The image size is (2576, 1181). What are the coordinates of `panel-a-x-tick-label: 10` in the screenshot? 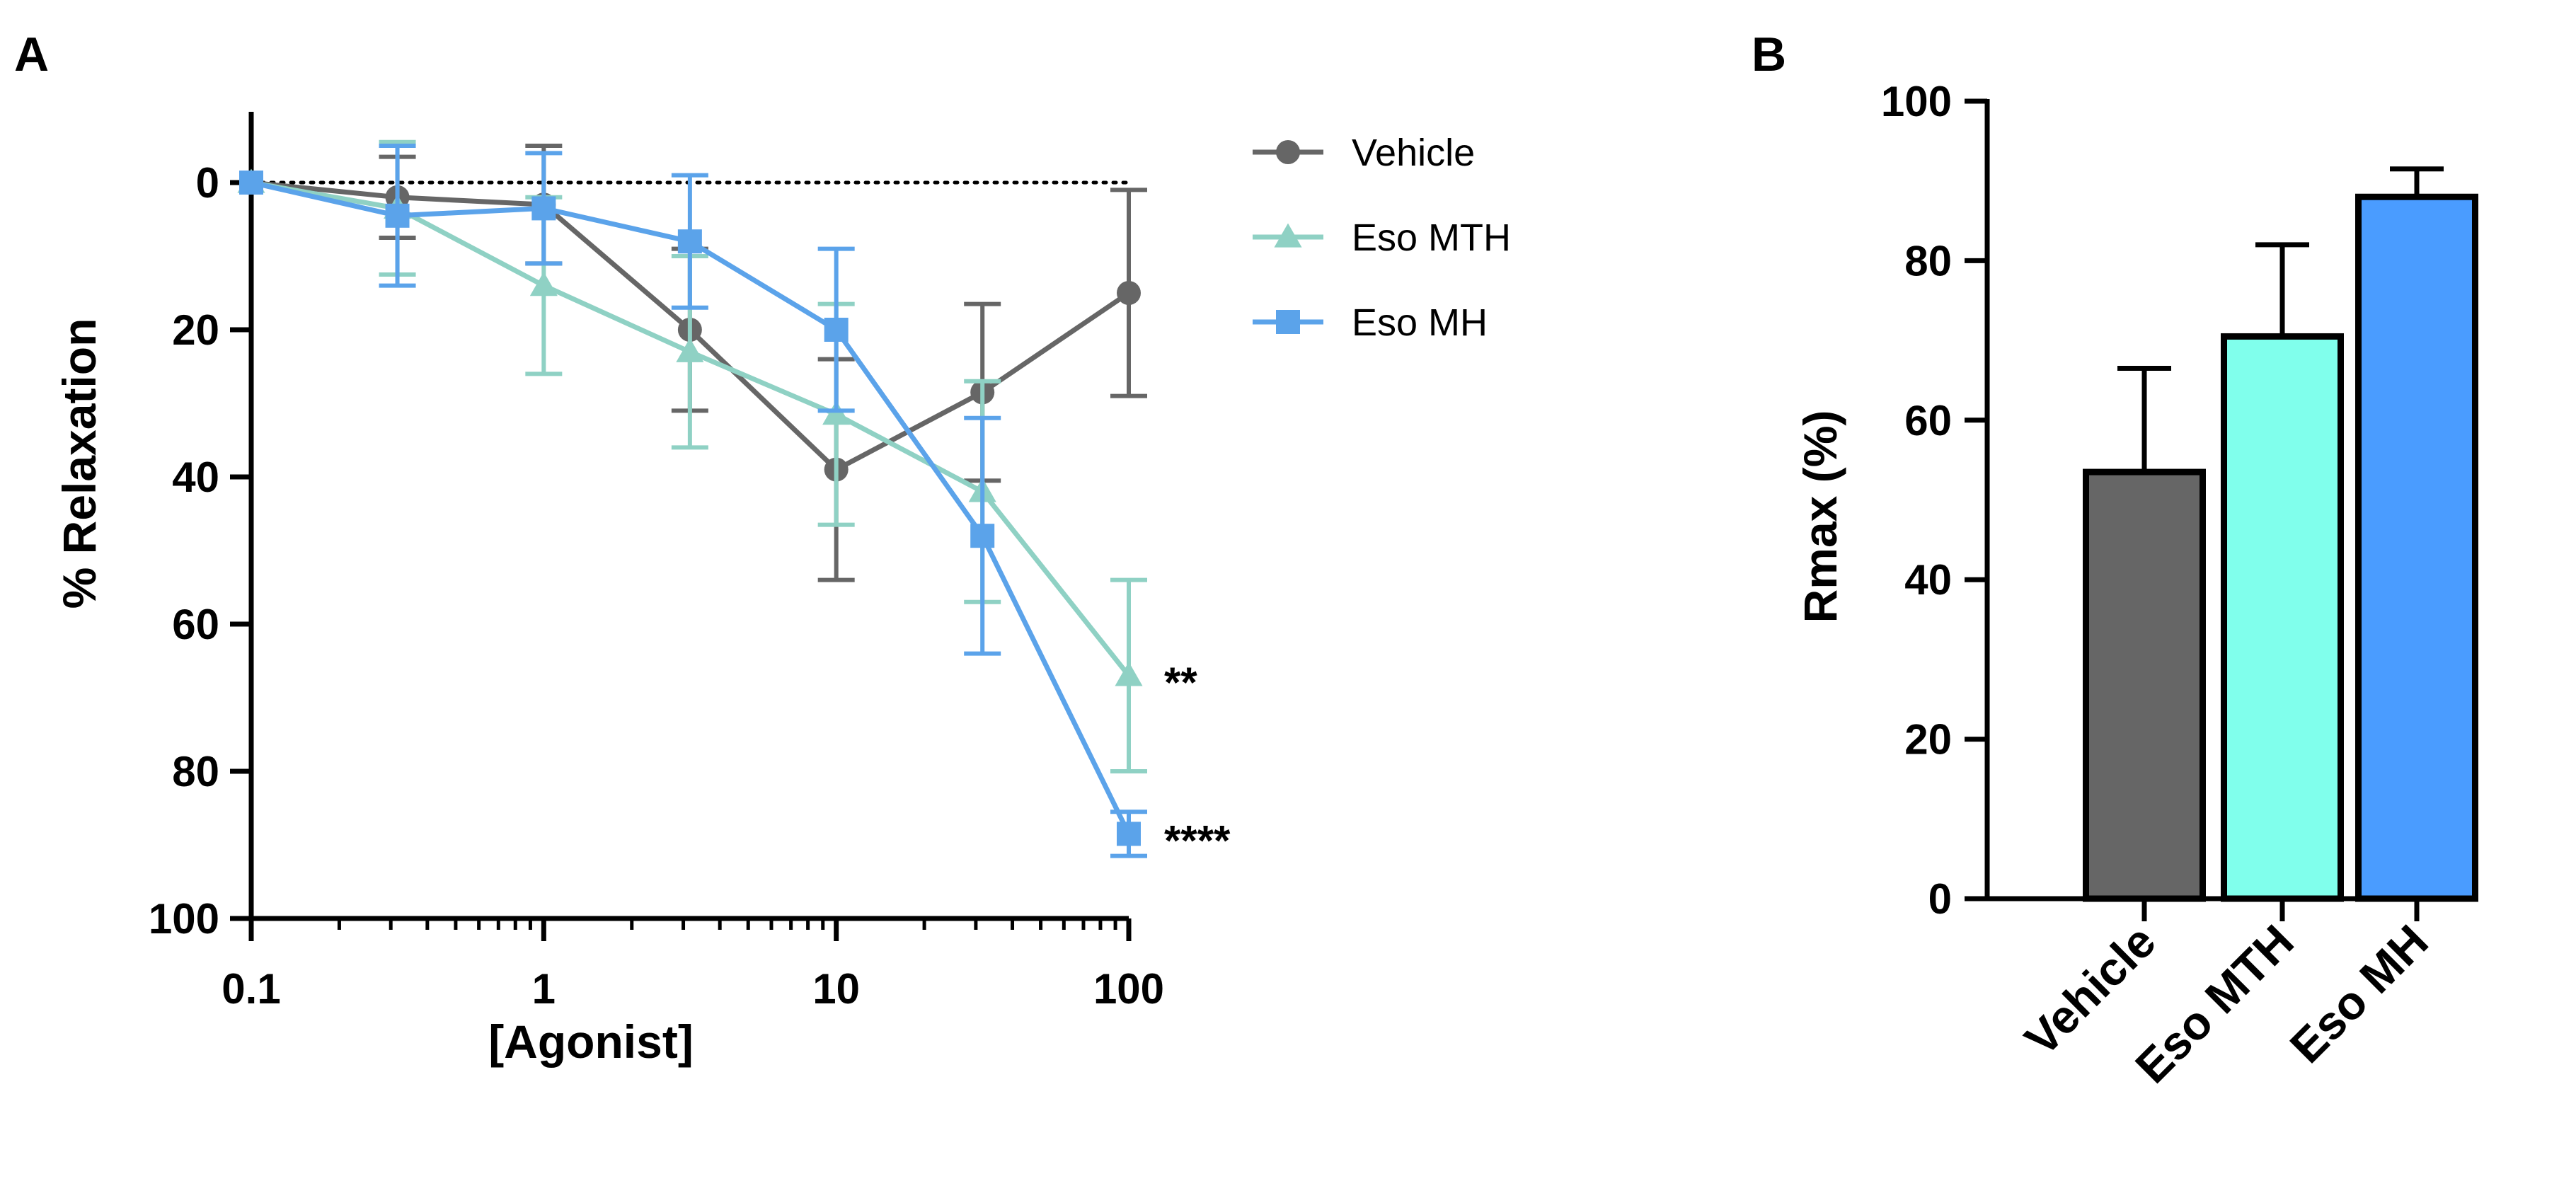 It's located at (836, 989).